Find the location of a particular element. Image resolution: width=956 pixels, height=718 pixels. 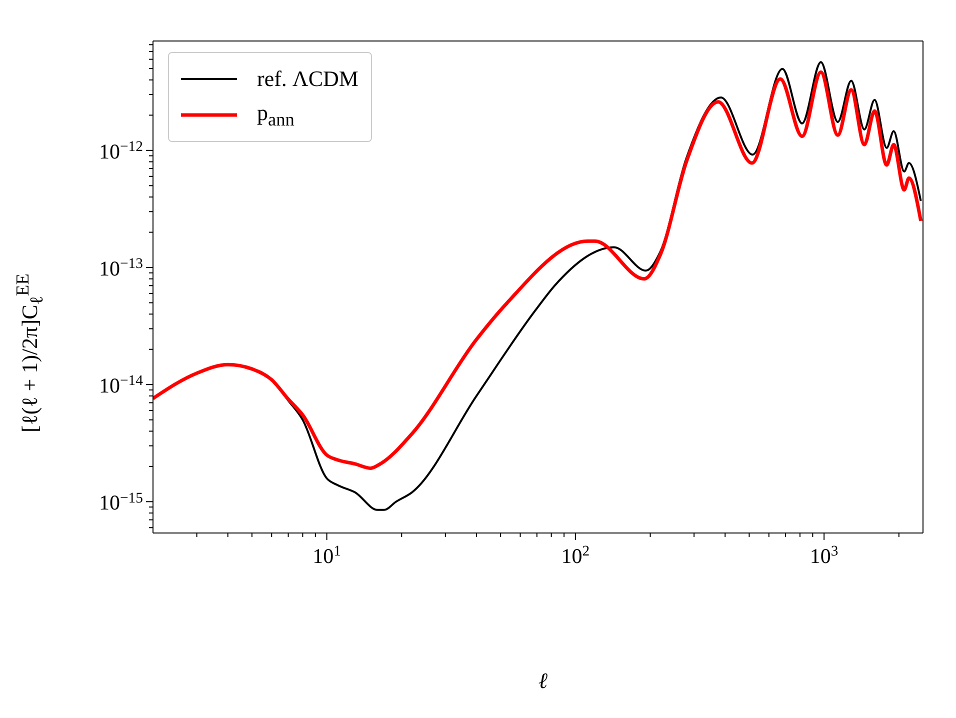

legend-label: p$_{ann}$ is located at coordinates (275, 115).